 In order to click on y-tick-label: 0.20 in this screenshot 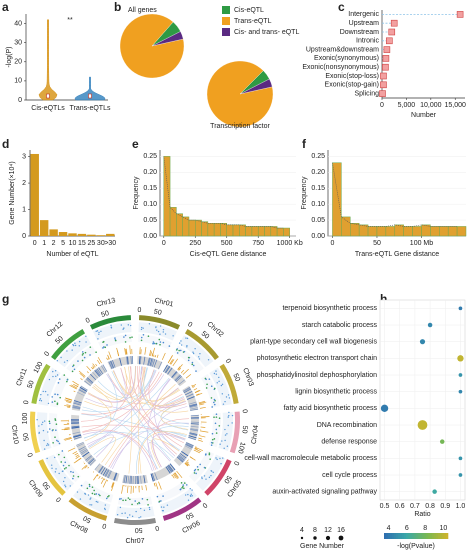, I will do `click(150, 172)`.